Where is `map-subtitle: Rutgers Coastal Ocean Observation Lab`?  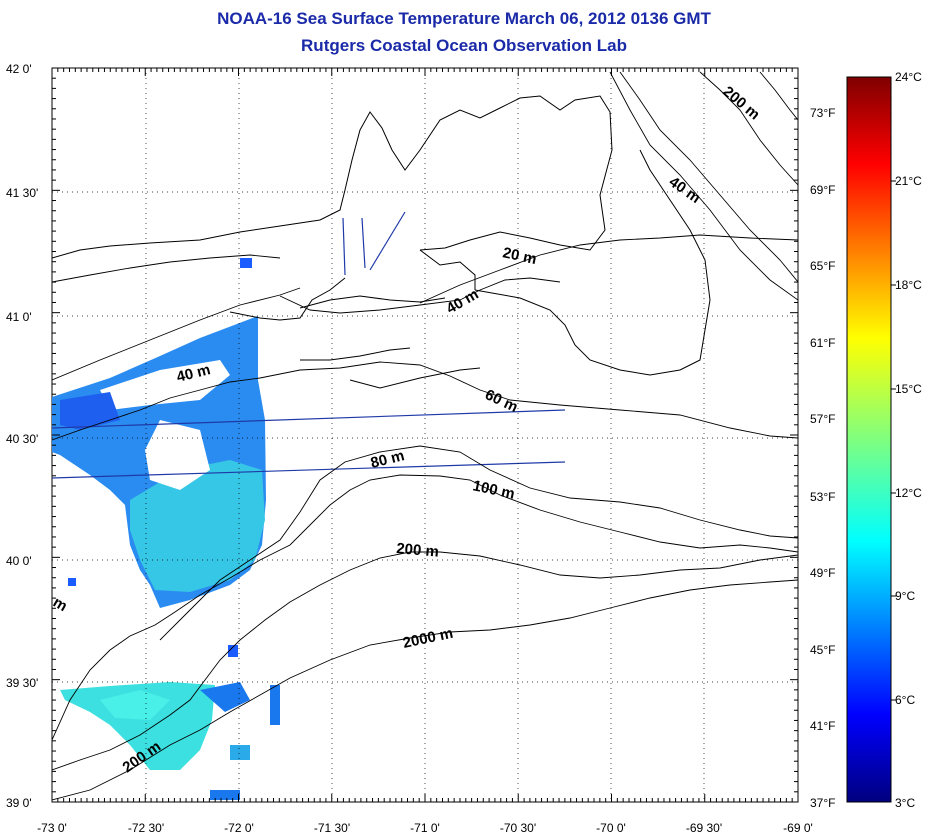
map-subtitle: Rutgers Coastal Ocean Observation Lab is located at coordinates (464, 45).